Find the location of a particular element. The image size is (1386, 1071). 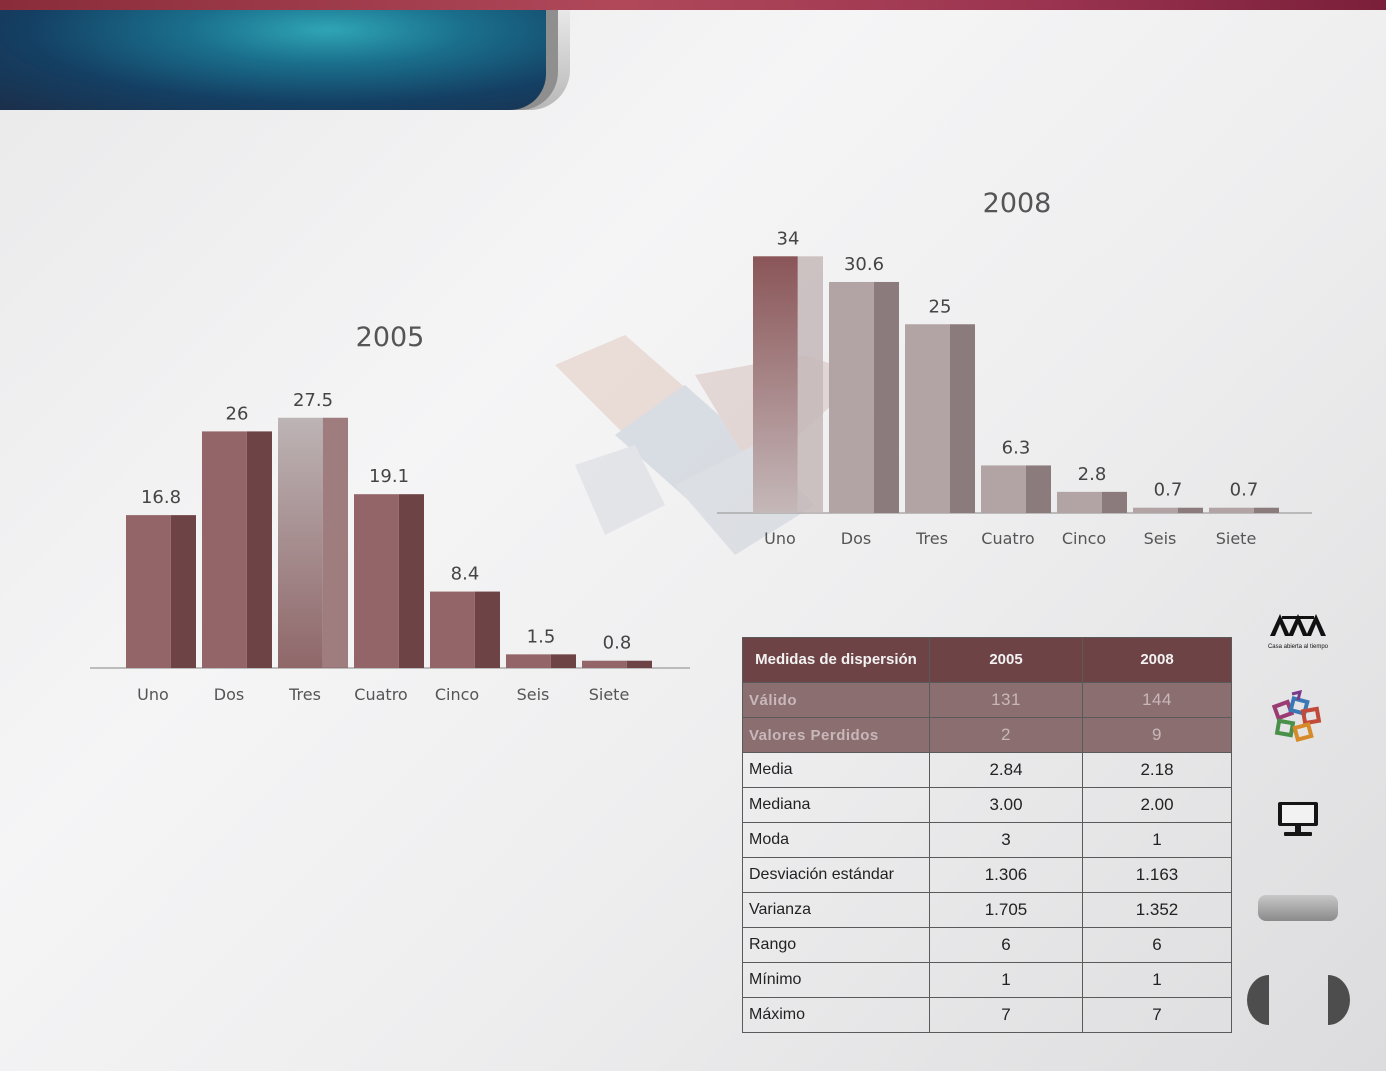

cell-2008: 1.163 is located at coordinates (1157, 875).